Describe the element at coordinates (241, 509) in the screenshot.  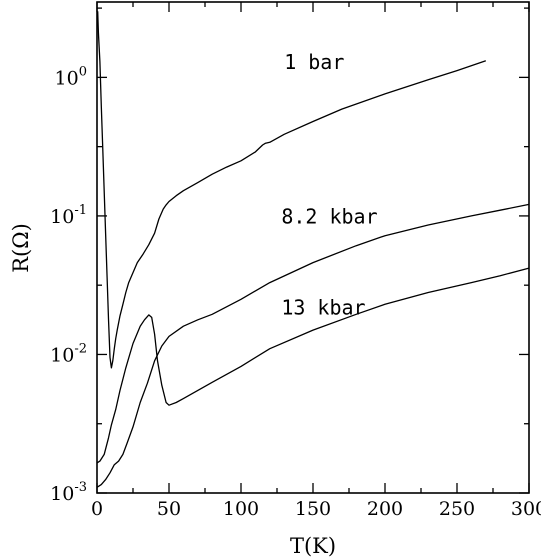
I see `x-tick-label: 100` at that location.